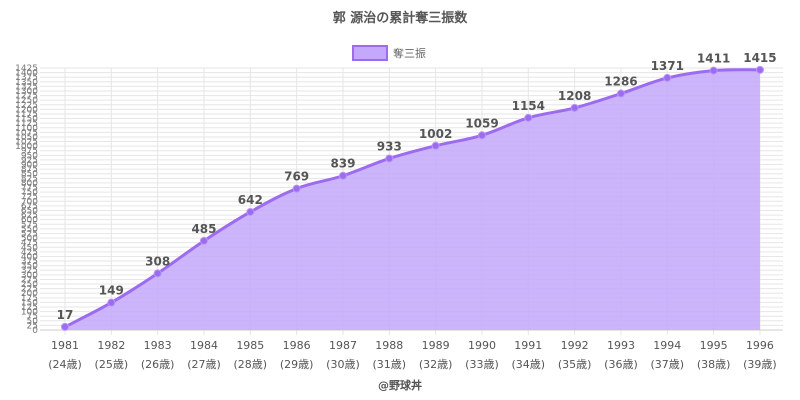 Image resolution: width=800 pixels, height=400 pixels. I want to click on y-tick-label: 1400, so click(26, 74).